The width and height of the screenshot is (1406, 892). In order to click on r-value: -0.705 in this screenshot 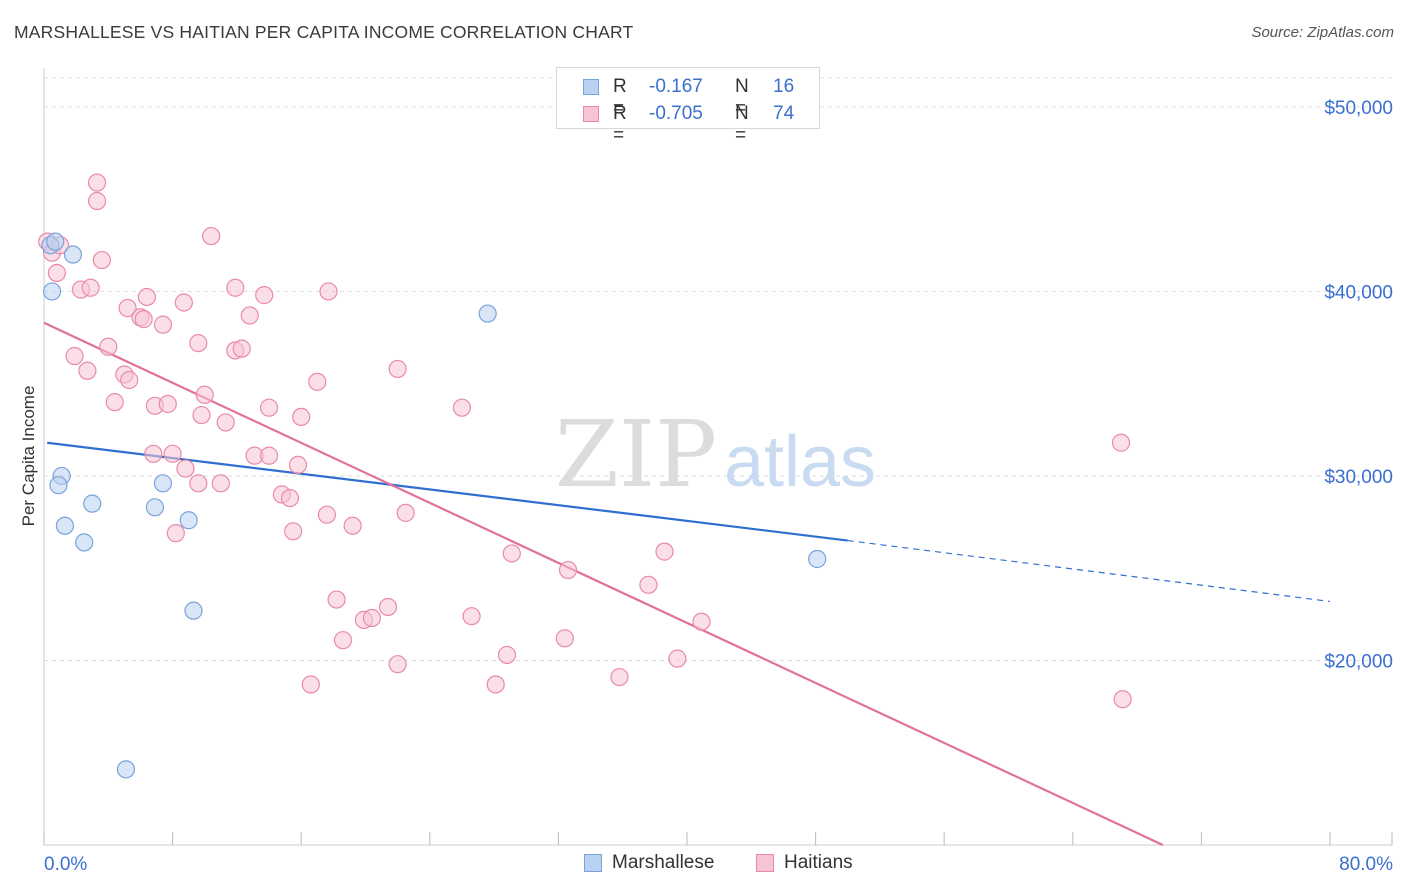, I will do `click(676, 113)`.